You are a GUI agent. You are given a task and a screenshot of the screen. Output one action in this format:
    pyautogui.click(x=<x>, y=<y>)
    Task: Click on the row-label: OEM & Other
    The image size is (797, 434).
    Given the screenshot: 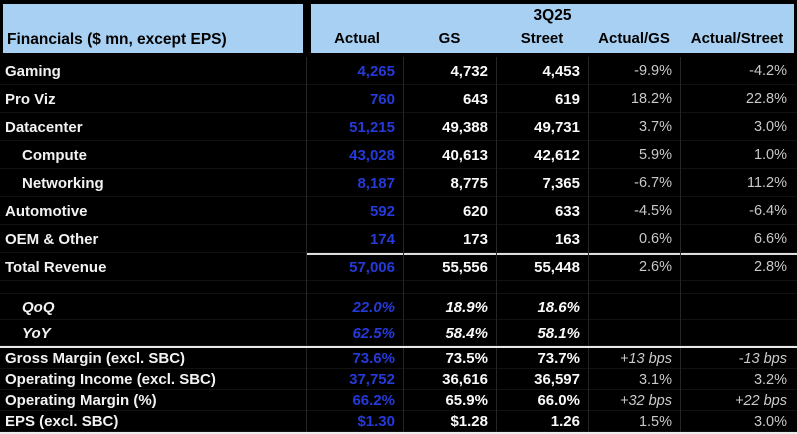 What is the action you would take?
    pyautogui.click(x=153, y=239)
    